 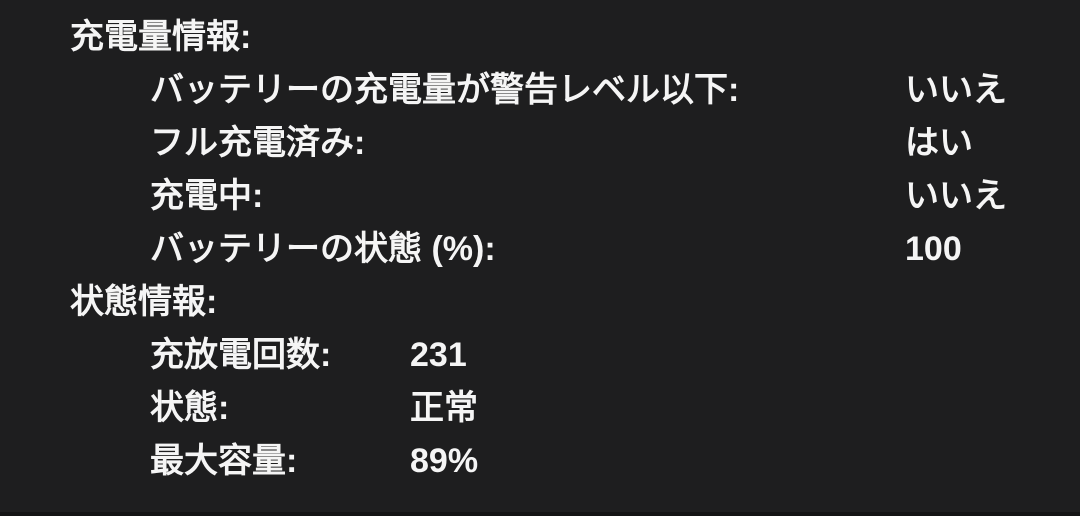 What do you see at coordinates (540, 461) in the screenshot?
I see `row-maximum-capacity: 最大容量: 89%` at bounding box center [540, 461].